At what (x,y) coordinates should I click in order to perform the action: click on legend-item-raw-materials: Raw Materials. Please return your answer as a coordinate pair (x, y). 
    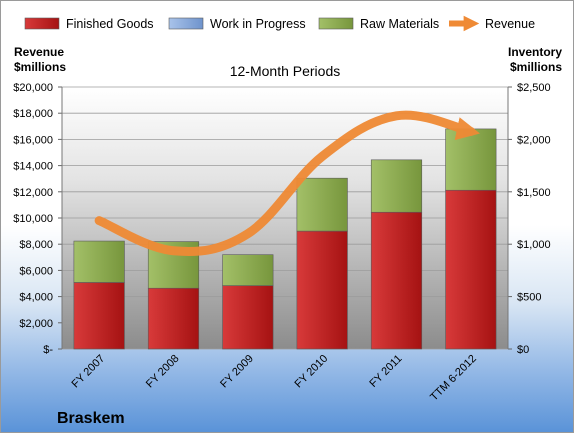
    Looking at the image, I should click on (378, 24).